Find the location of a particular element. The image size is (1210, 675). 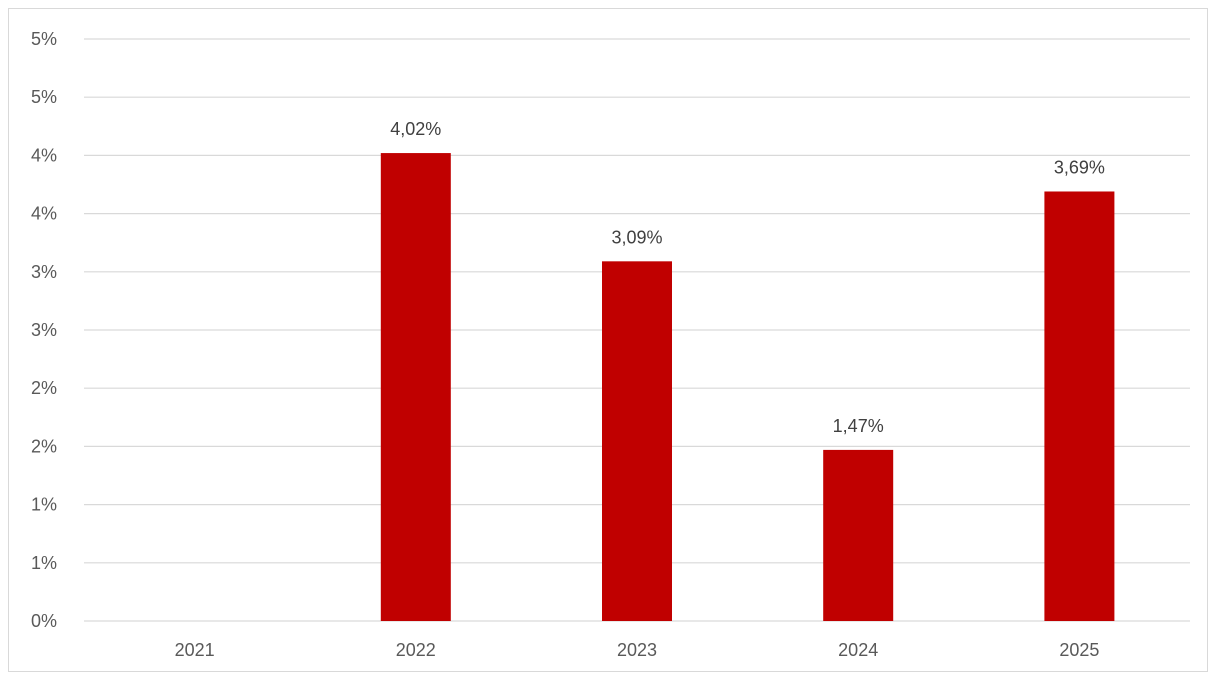

data-label-2025: 3,69% is located at coordinates (1079, 167).